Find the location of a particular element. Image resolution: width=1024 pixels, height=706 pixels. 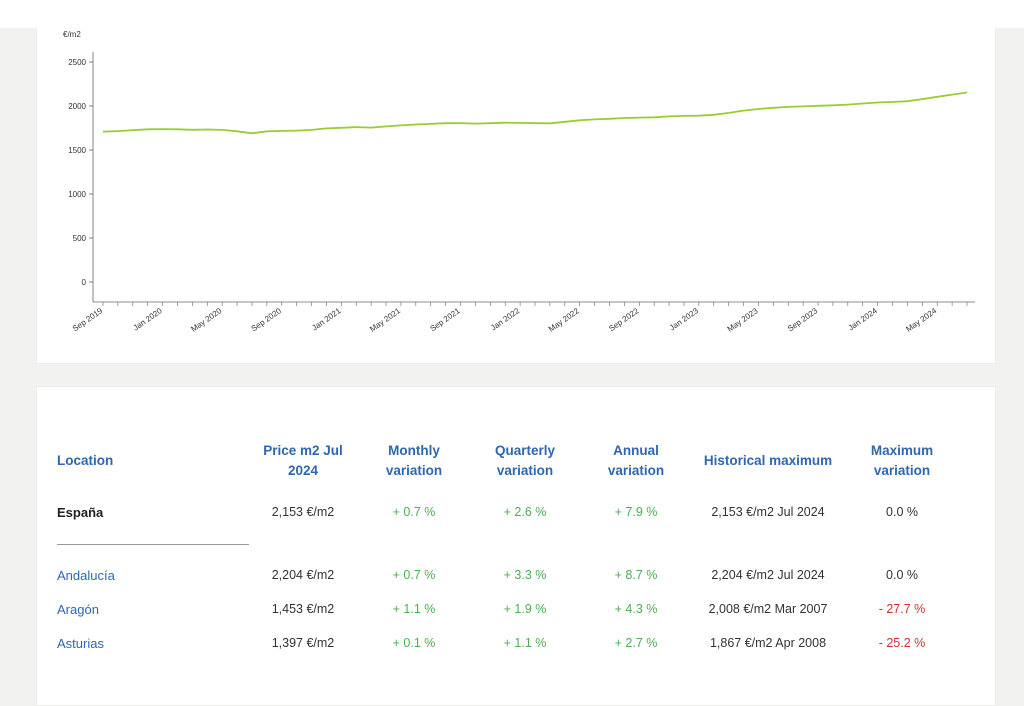

cell-maxvar: - 27.7 % is located at coordinates (902, 609).